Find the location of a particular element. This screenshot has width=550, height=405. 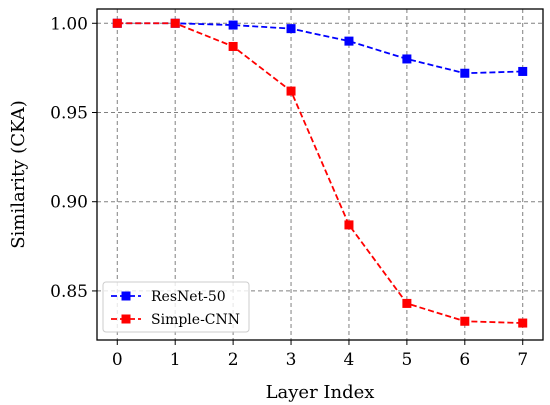

x-tick-label: 2 is located at coordinates (233, 360).